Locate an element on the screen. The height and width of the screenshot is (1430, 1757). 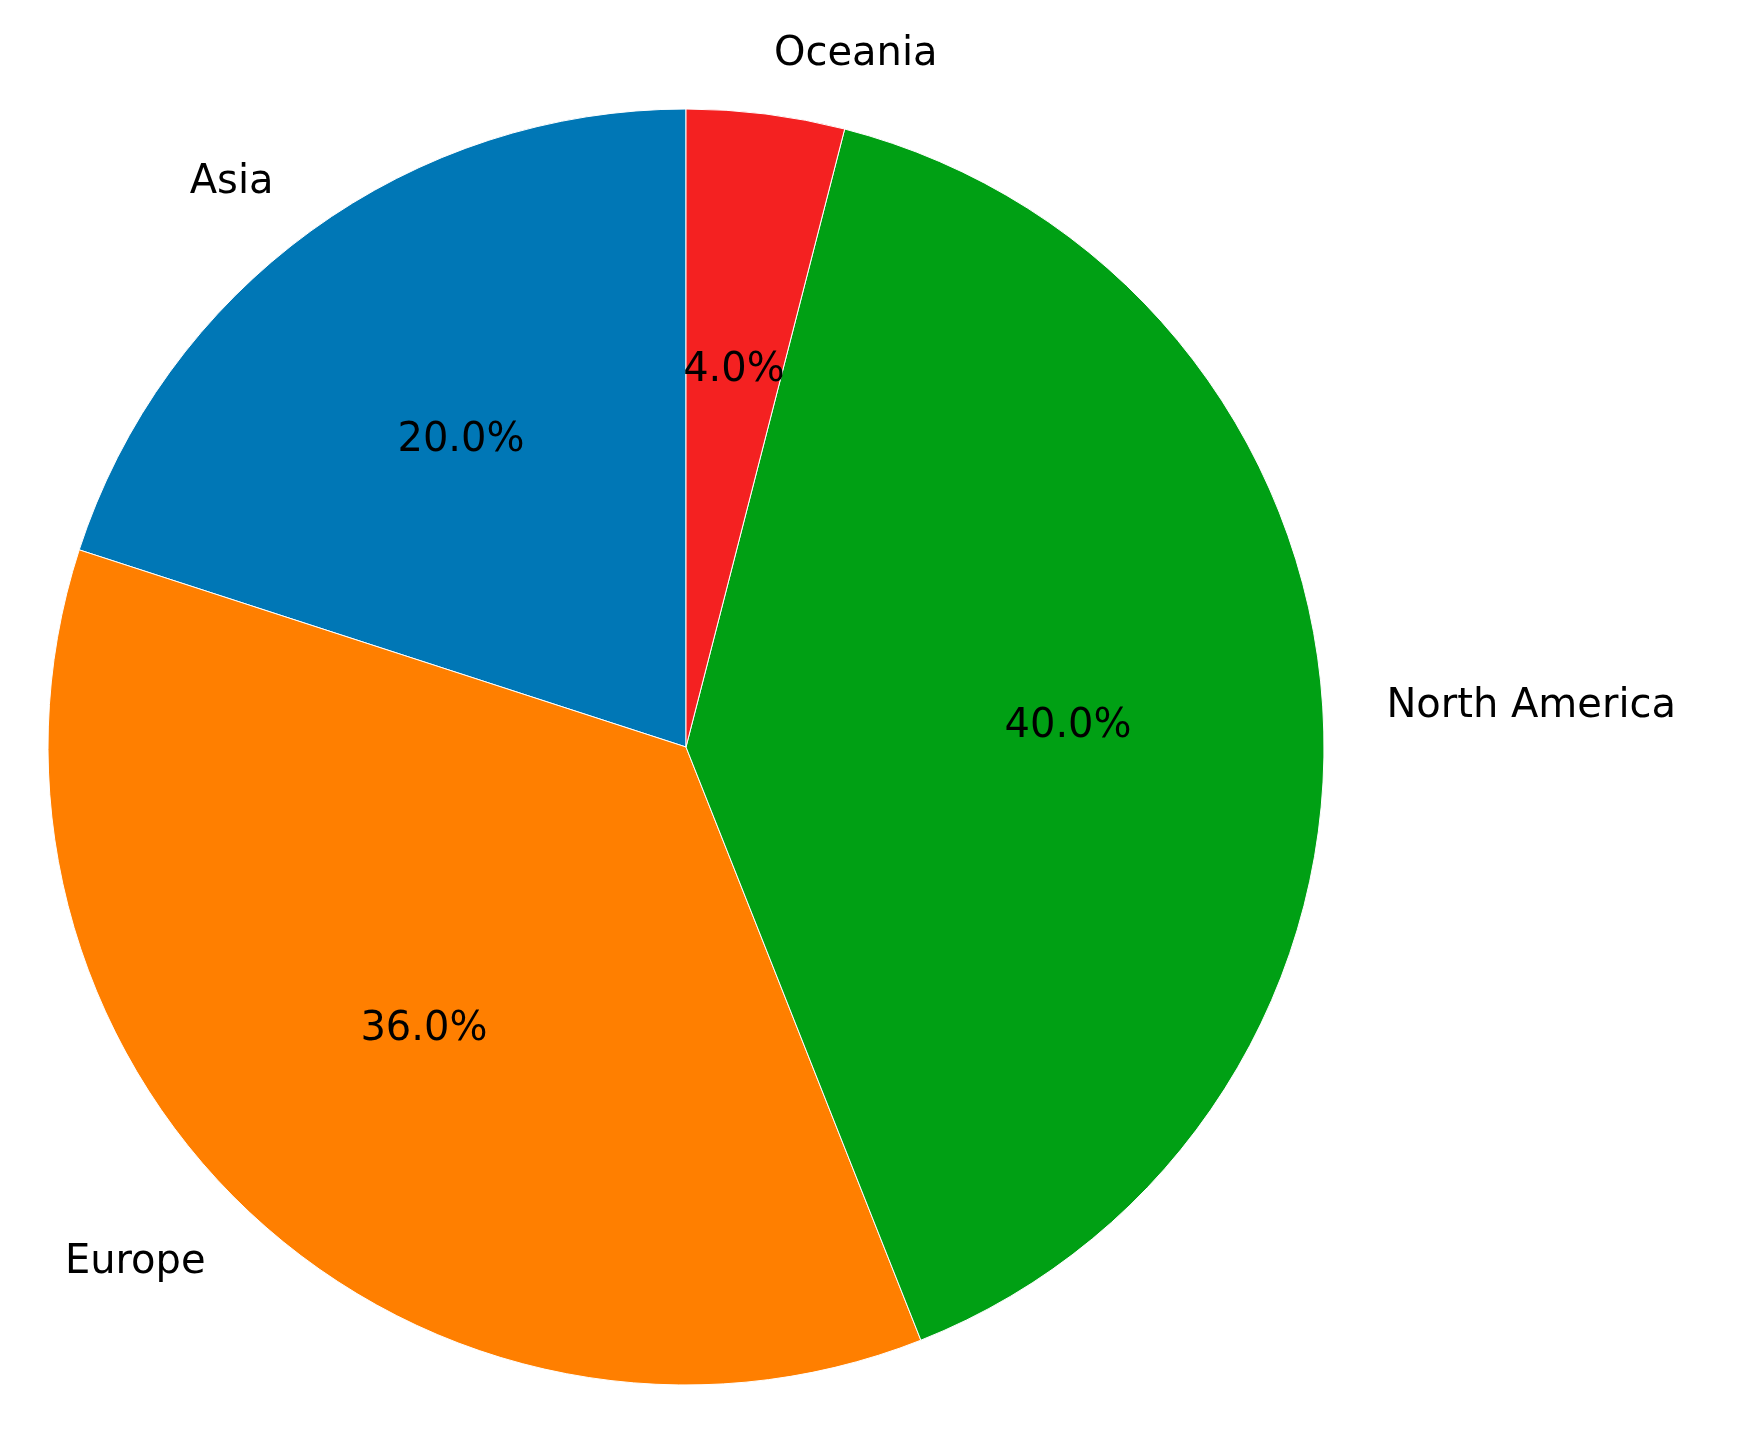
slice-label: Oceania is located at coordinates (855, 50).